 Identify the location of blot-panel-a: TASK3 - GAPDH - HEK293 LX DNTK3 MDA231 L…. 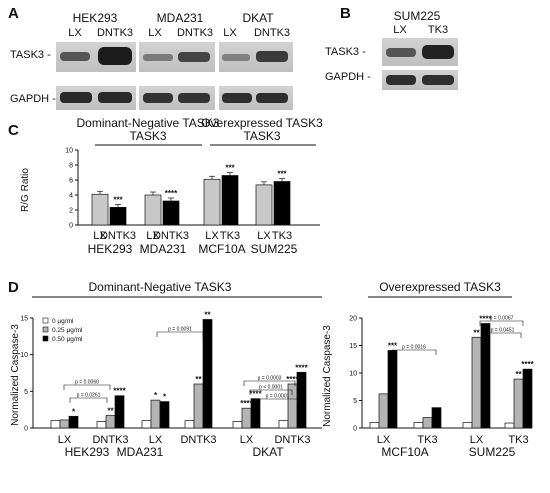
(151, 60).